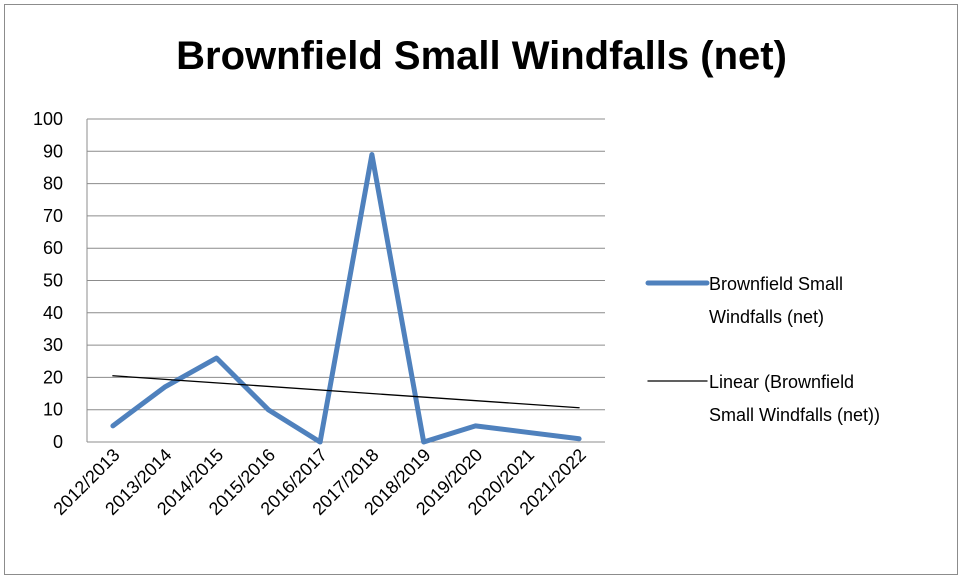  What do you see at coordinates (53, 410) in the screenshot?
I see `y-tick-label: 10` at bounding box center [53, 410].